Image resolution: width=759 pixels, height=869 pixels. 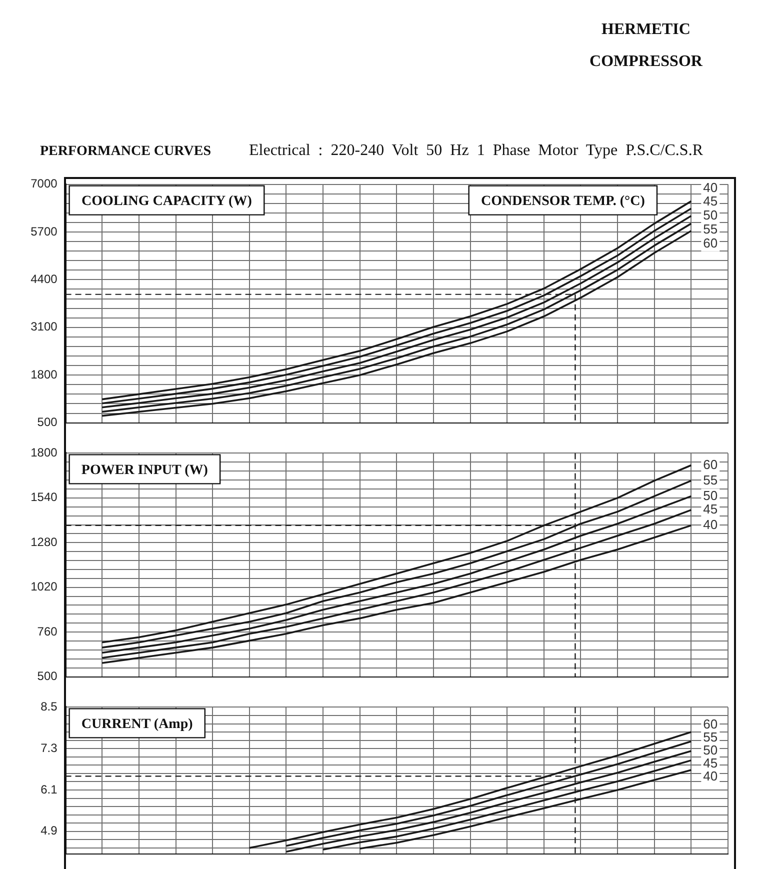 I want to click on y-tick-label: 1020, so click(x=44, y=587).